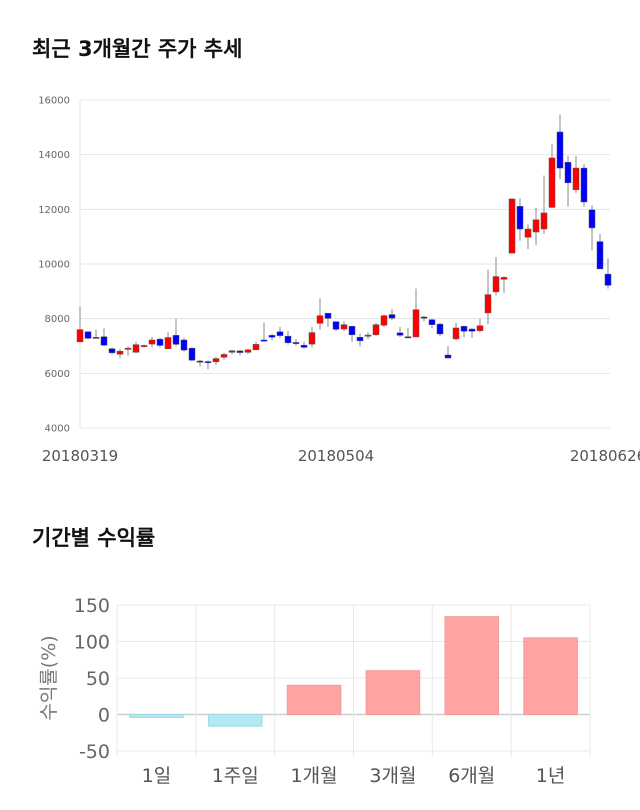 Image resolution: width=640 pixels, height=810 pixels. Describe the element at coordinates (471, 776) in the screenshot. I see `x-category-label: 6개월` at that location.